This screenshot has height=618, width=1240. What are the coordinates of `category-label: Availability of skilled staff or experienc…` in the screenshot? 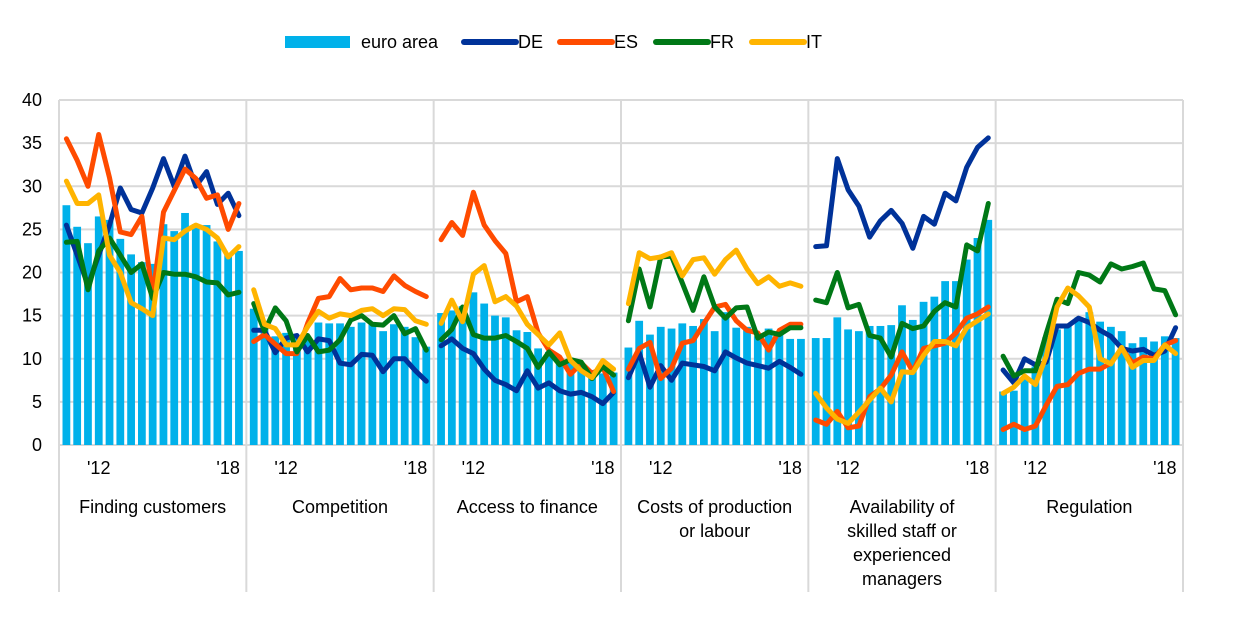 It's located at (902, 543).